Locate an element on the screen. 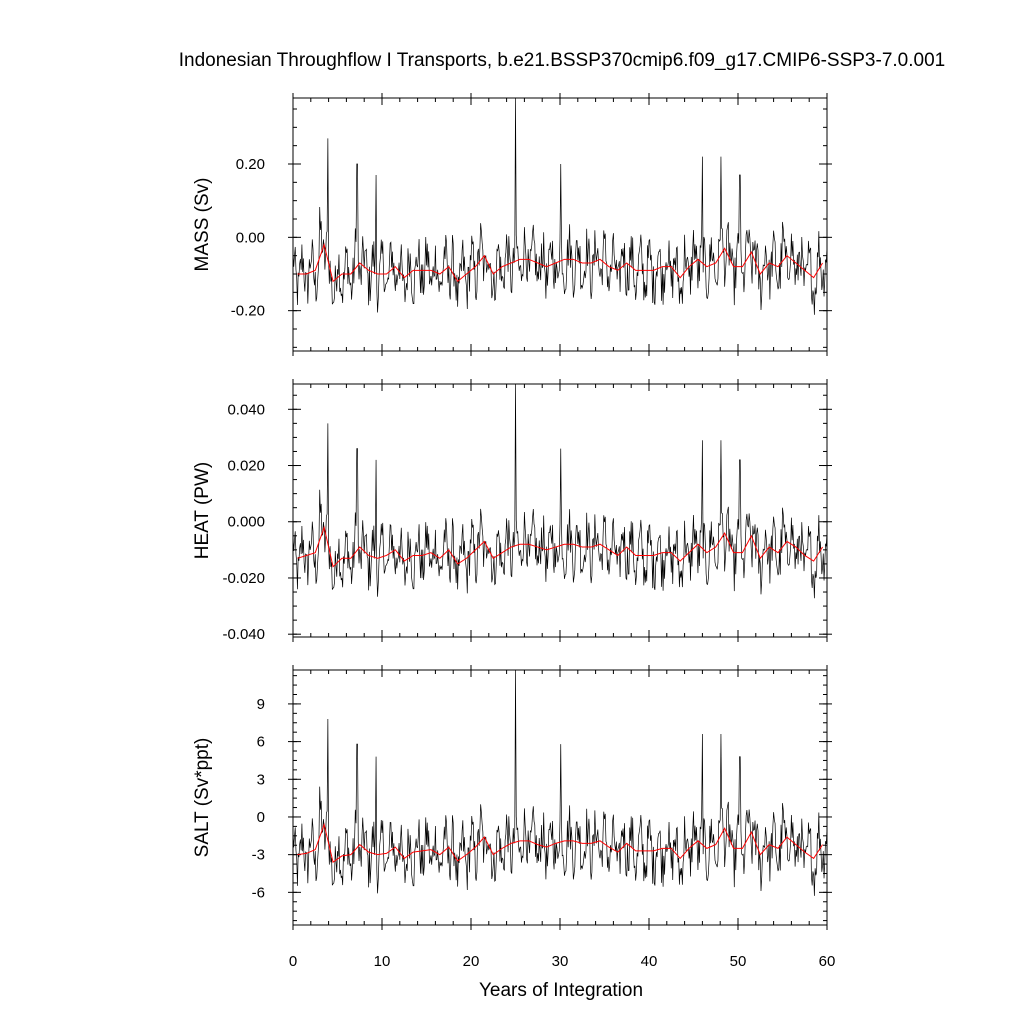 This screenshot has width=1024, height=1024. x-tick-label: 10 is located at coordinates (382, 961).